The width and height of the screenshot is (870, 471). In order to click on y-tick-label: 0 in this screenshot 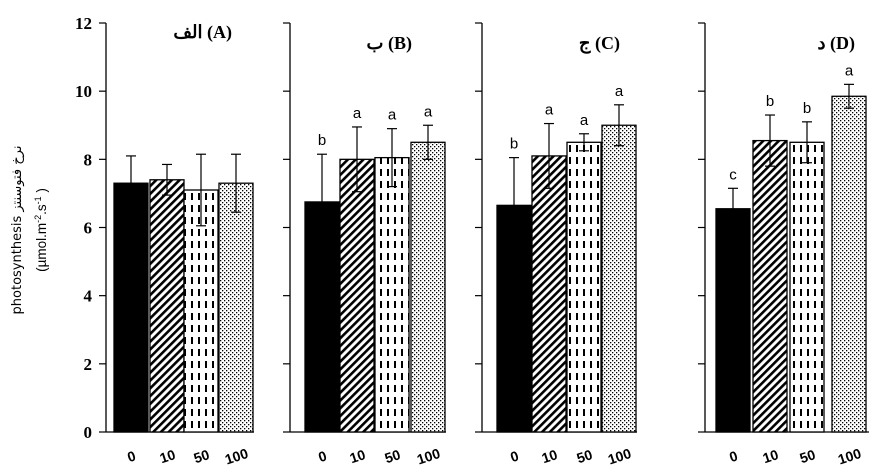, I will do `click(88, 432)`.